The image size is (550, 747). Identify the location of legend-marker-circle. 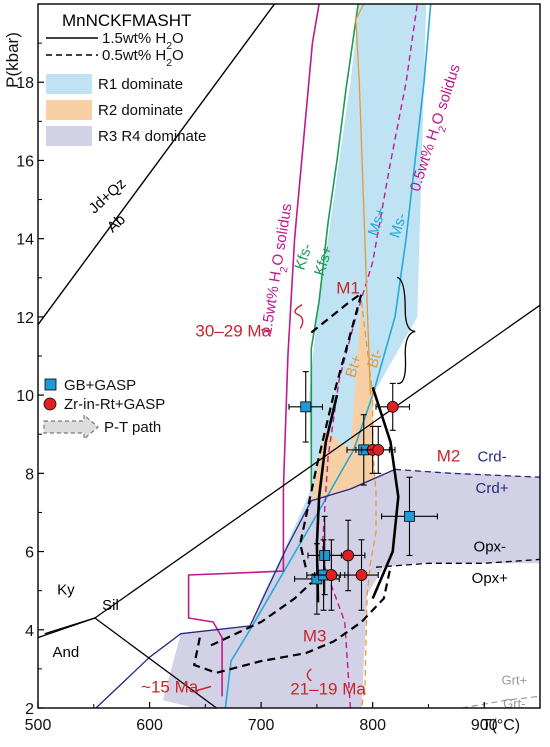
(50, 404).